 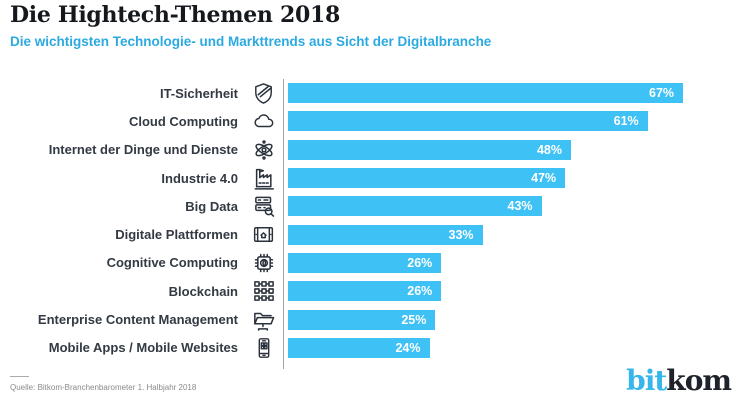 What do you see at coordinates (415, 206) in the screenshot?
I see `bar: 43%` at bounding box center [415, 206].